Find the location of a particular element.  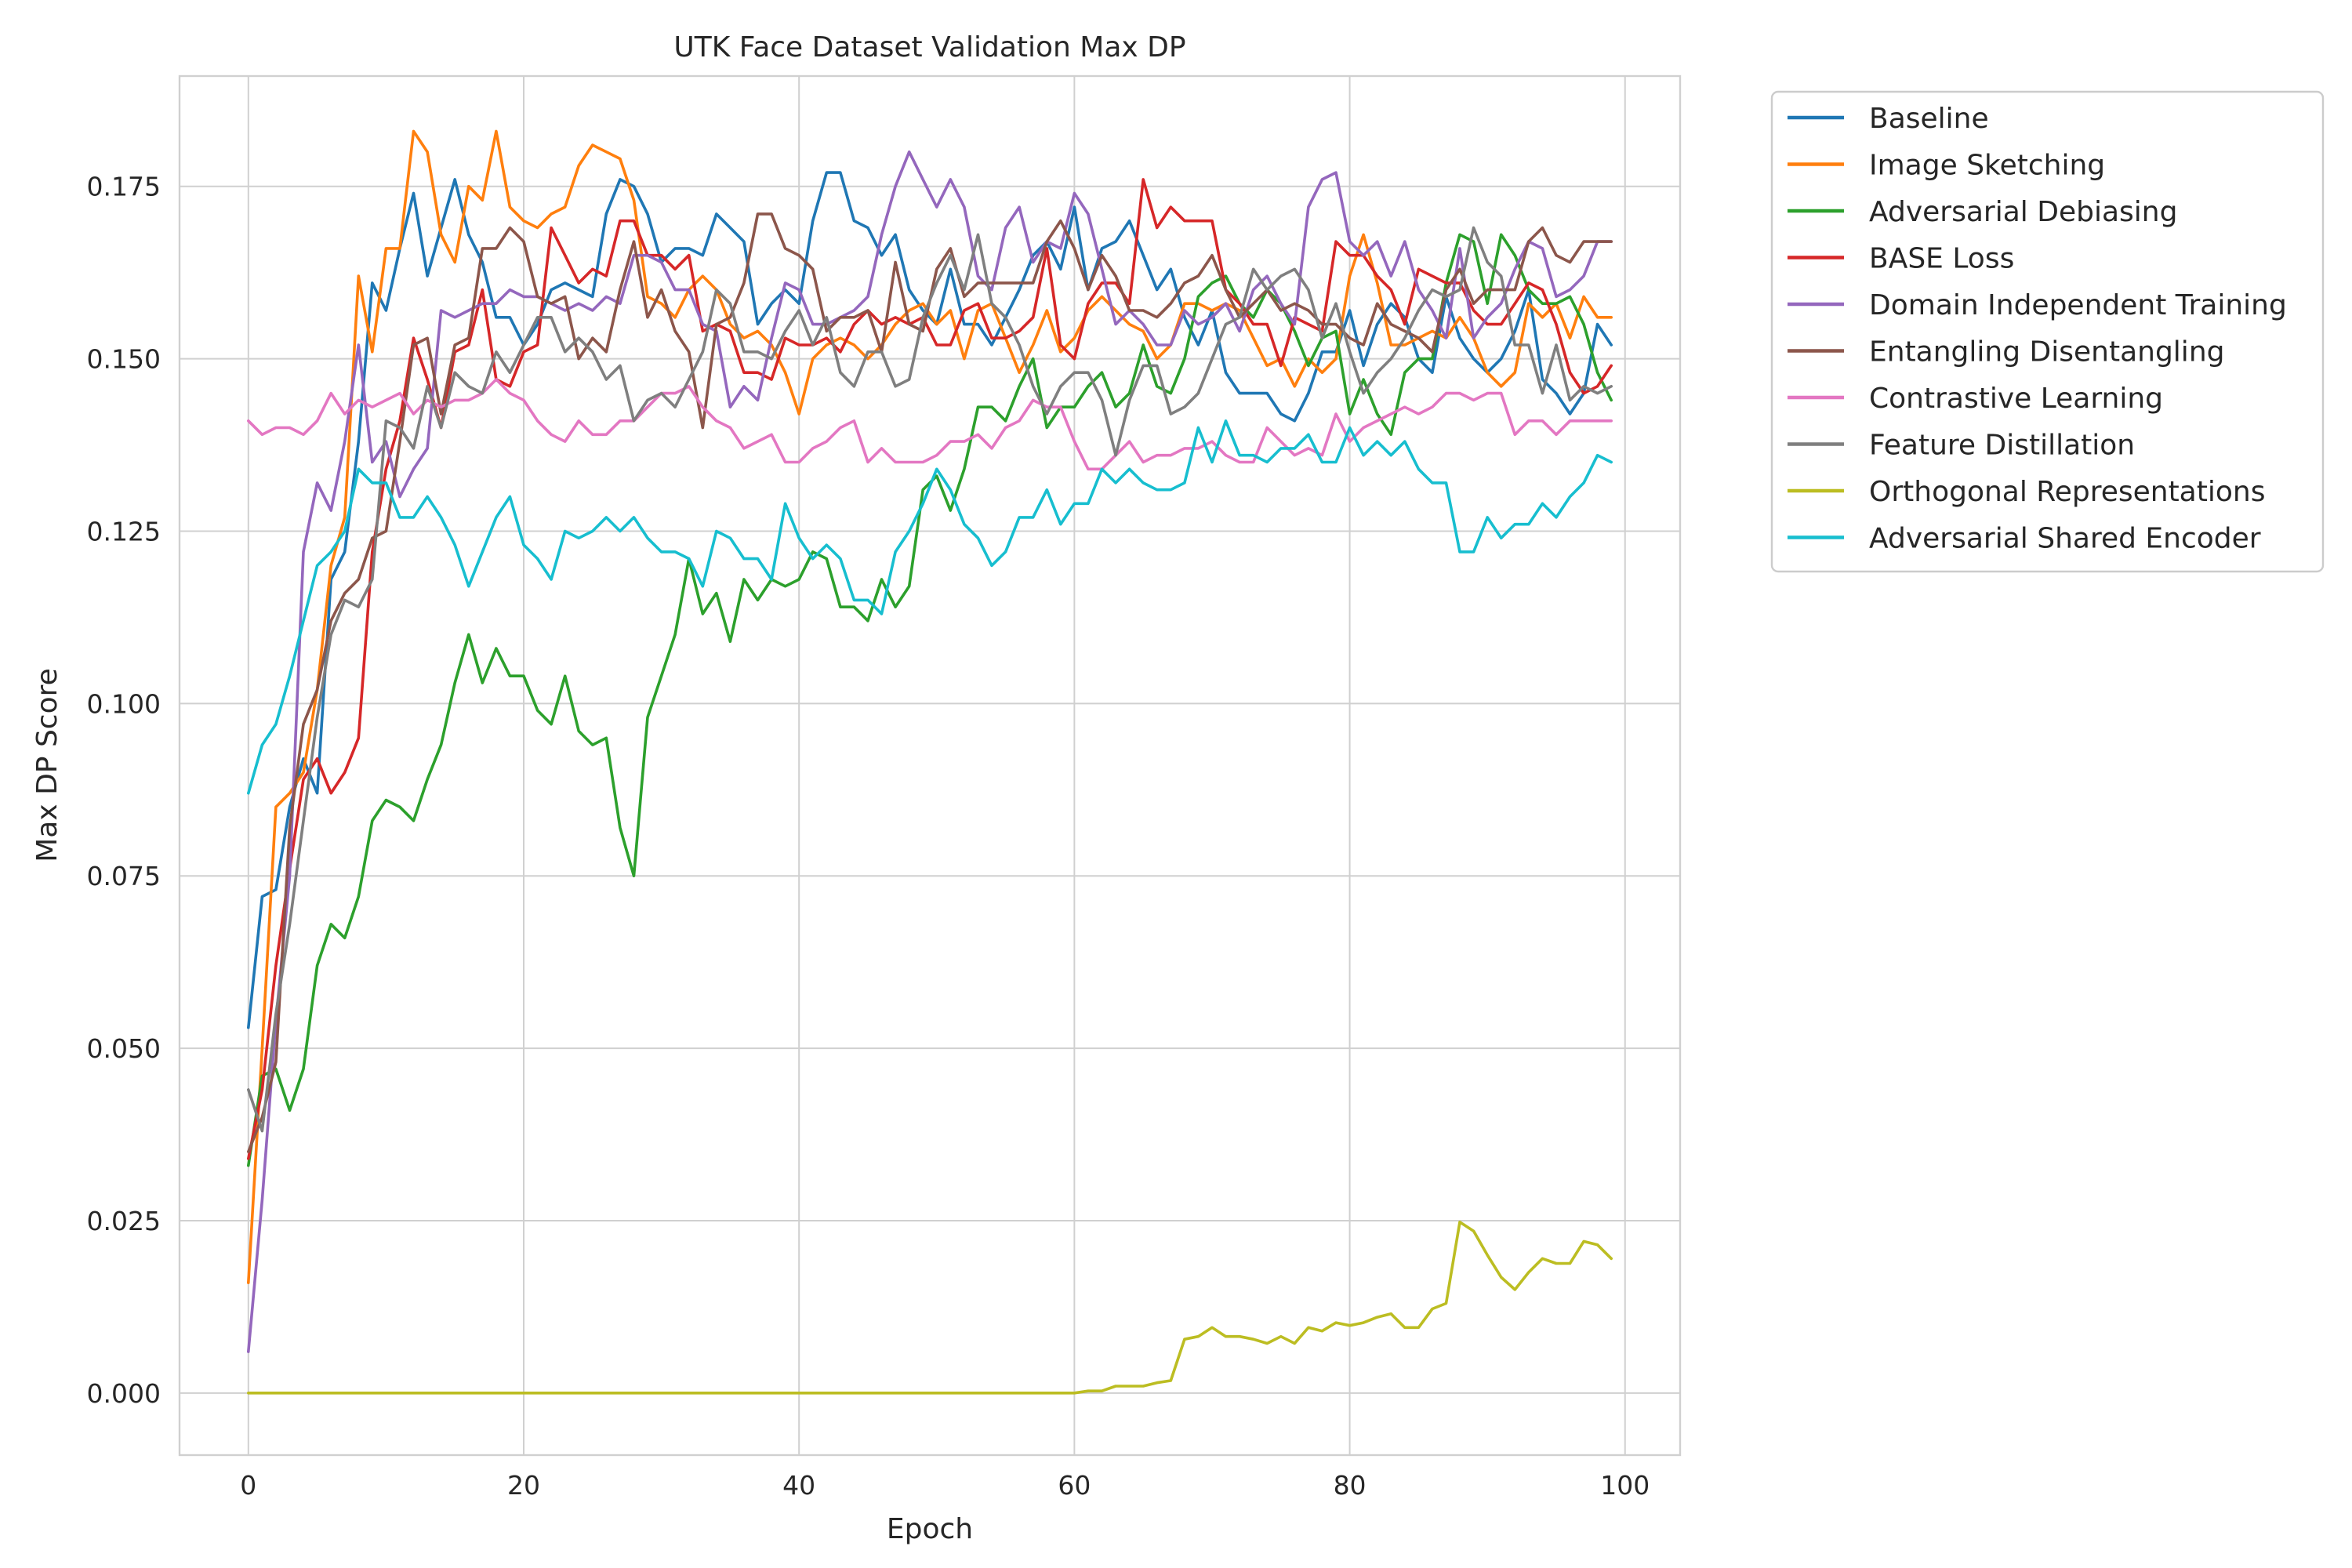

legend-label-adversarial-debiasing: Adversarial Debiasing is located at coordinates (2023, 212).